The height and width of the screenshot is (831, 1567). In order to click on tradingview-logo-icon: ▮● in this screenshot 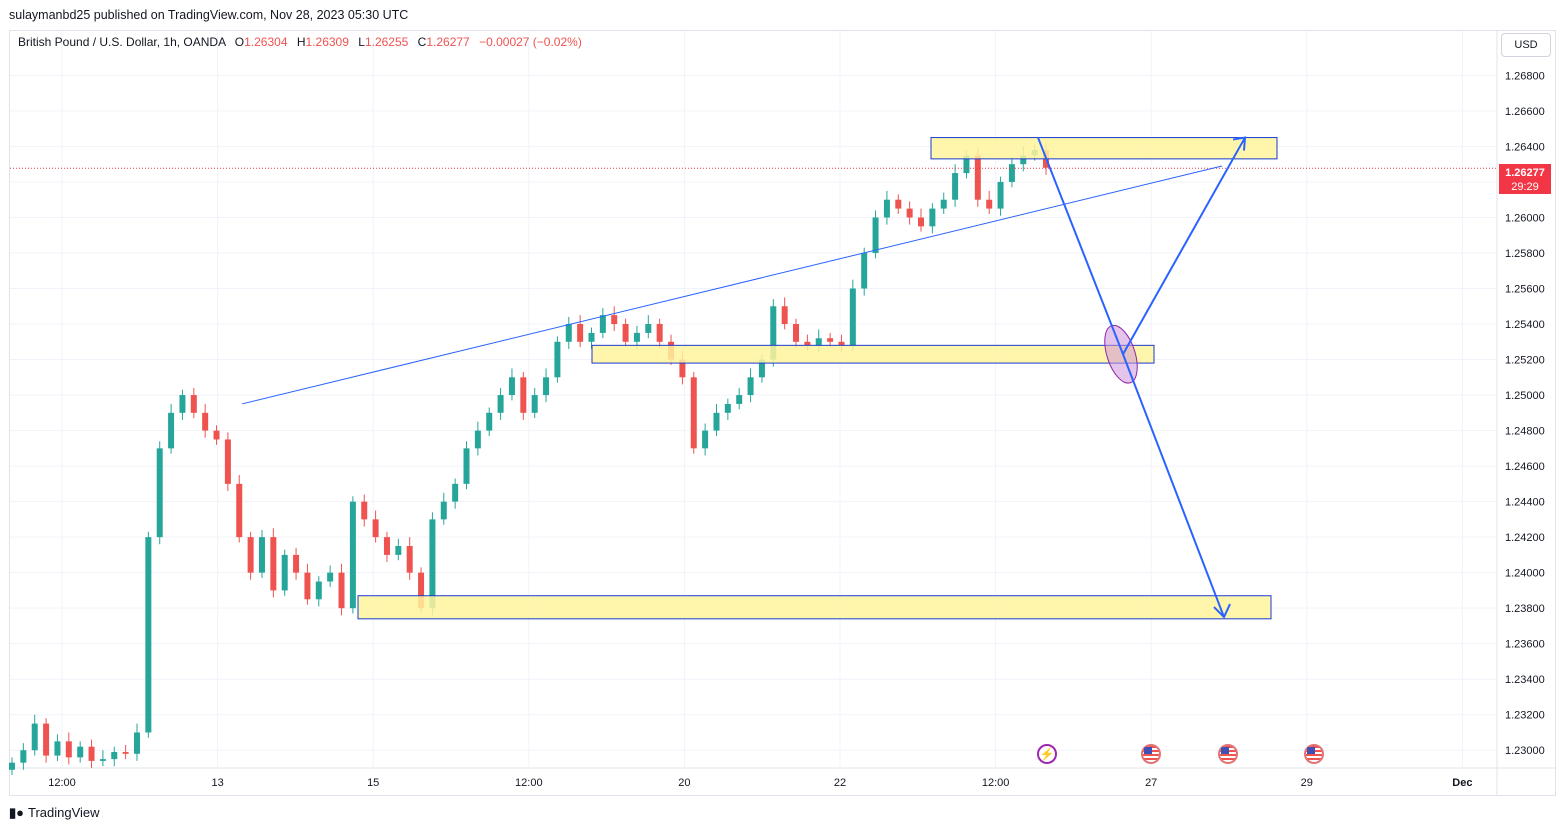, I will do `click(17, 812)`.